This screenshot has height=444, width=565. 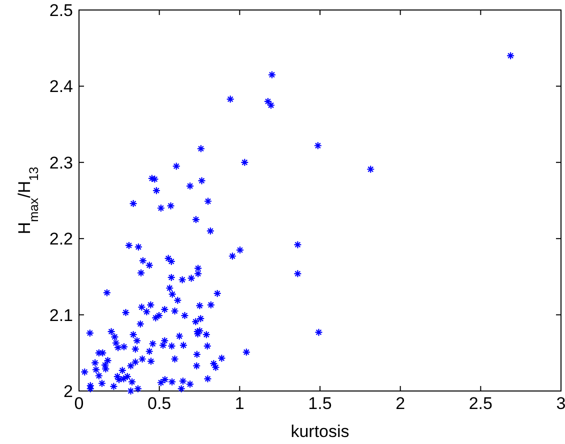 I want to click on y-tick-label: 2.4, so click(x=61, y=86).